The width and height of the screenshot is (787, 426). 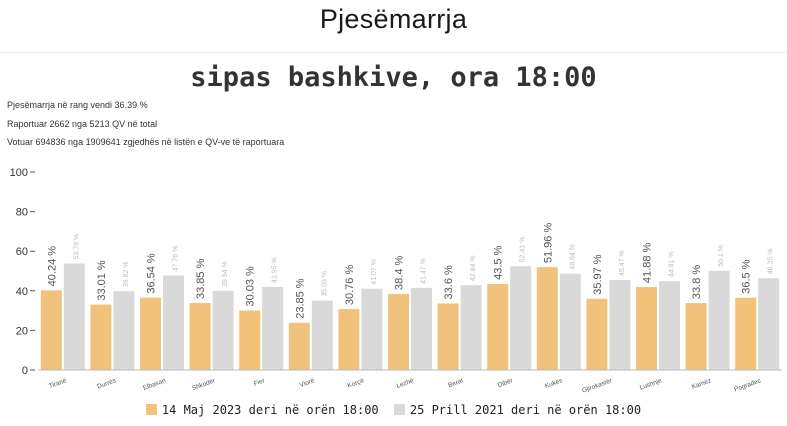 I want to click on legend-item-2023: 14 Maj 2023 deri në orën 18:00, so click(x=262, y=409).